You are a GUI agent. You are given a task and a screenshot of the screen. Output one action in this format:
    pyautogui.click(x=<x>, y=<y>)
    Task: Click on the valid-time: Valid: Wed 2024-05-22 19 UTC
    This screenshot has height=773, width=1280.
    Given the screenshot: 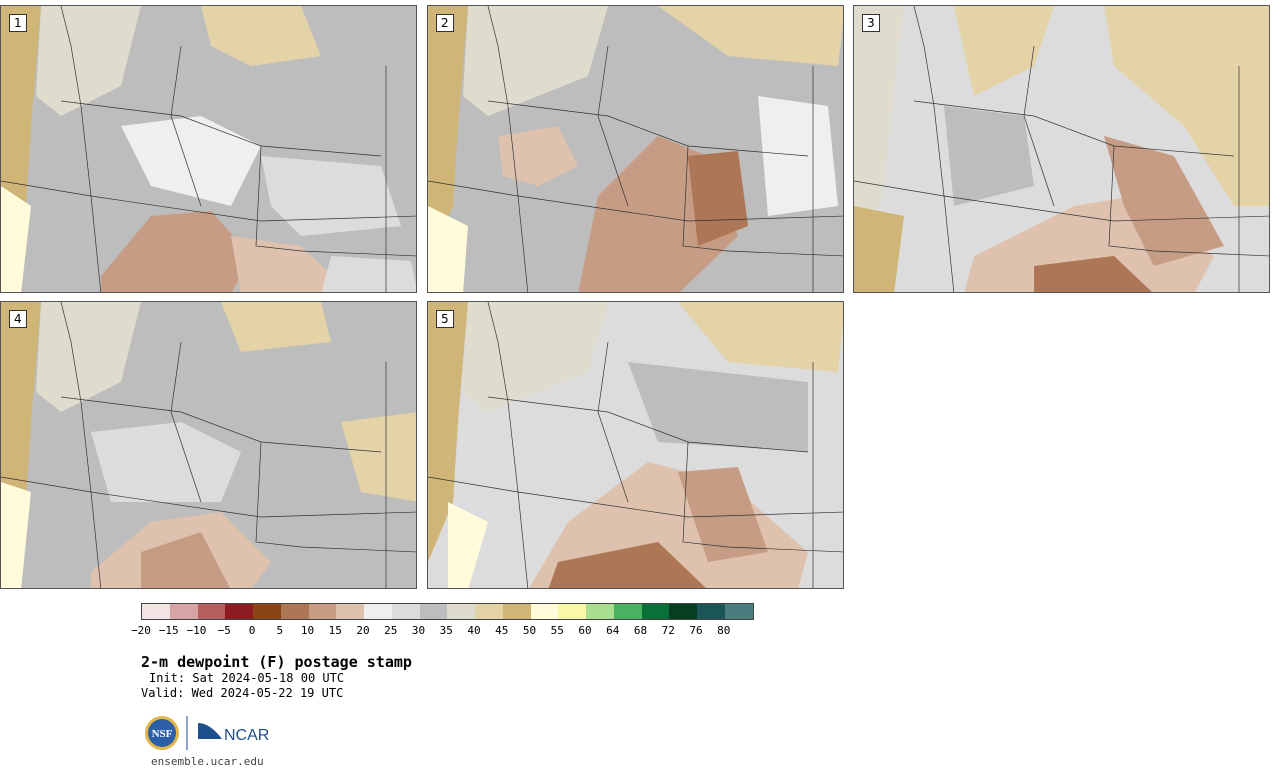 What is the action you would take?
    pyautogui.click(x=242, y=693)
    